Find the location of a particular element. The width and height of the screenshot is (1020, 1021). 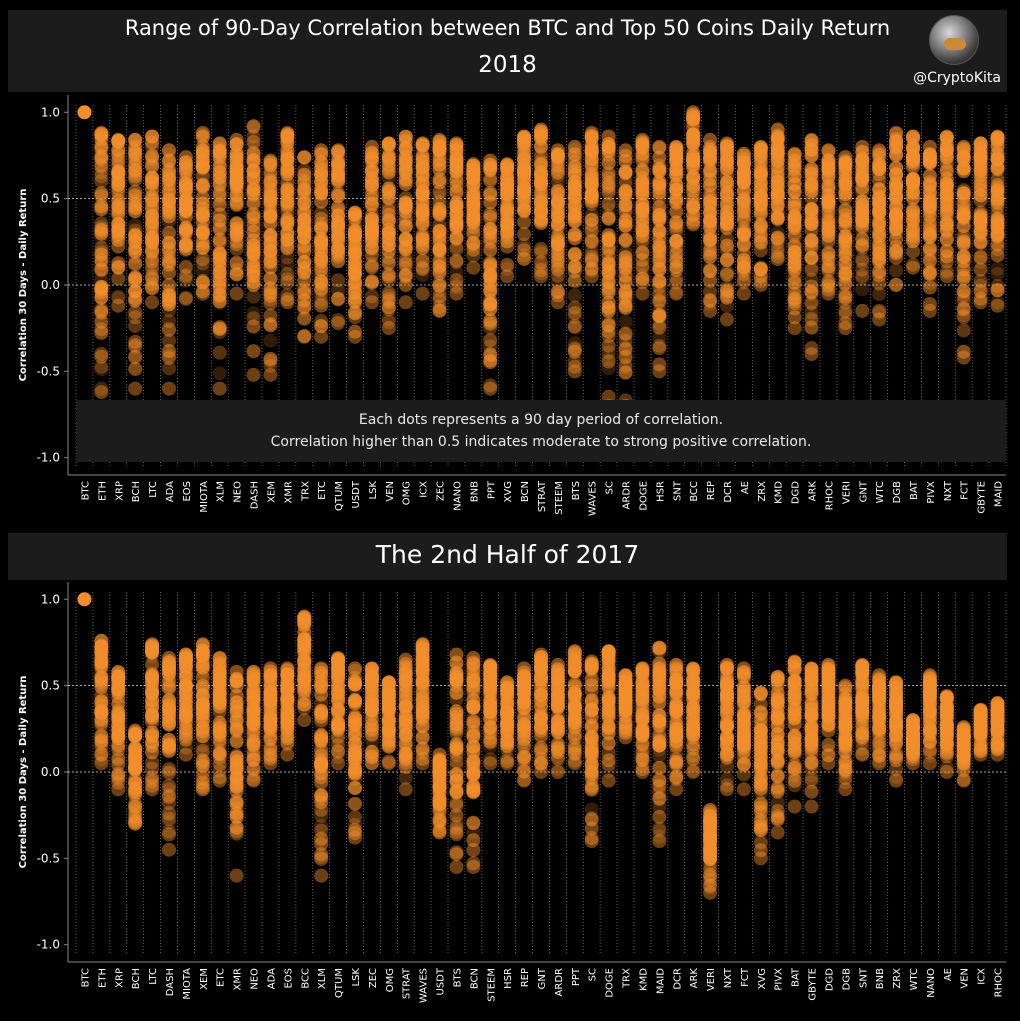

x-tick-label: XLM is located at coordinates (221, 491).